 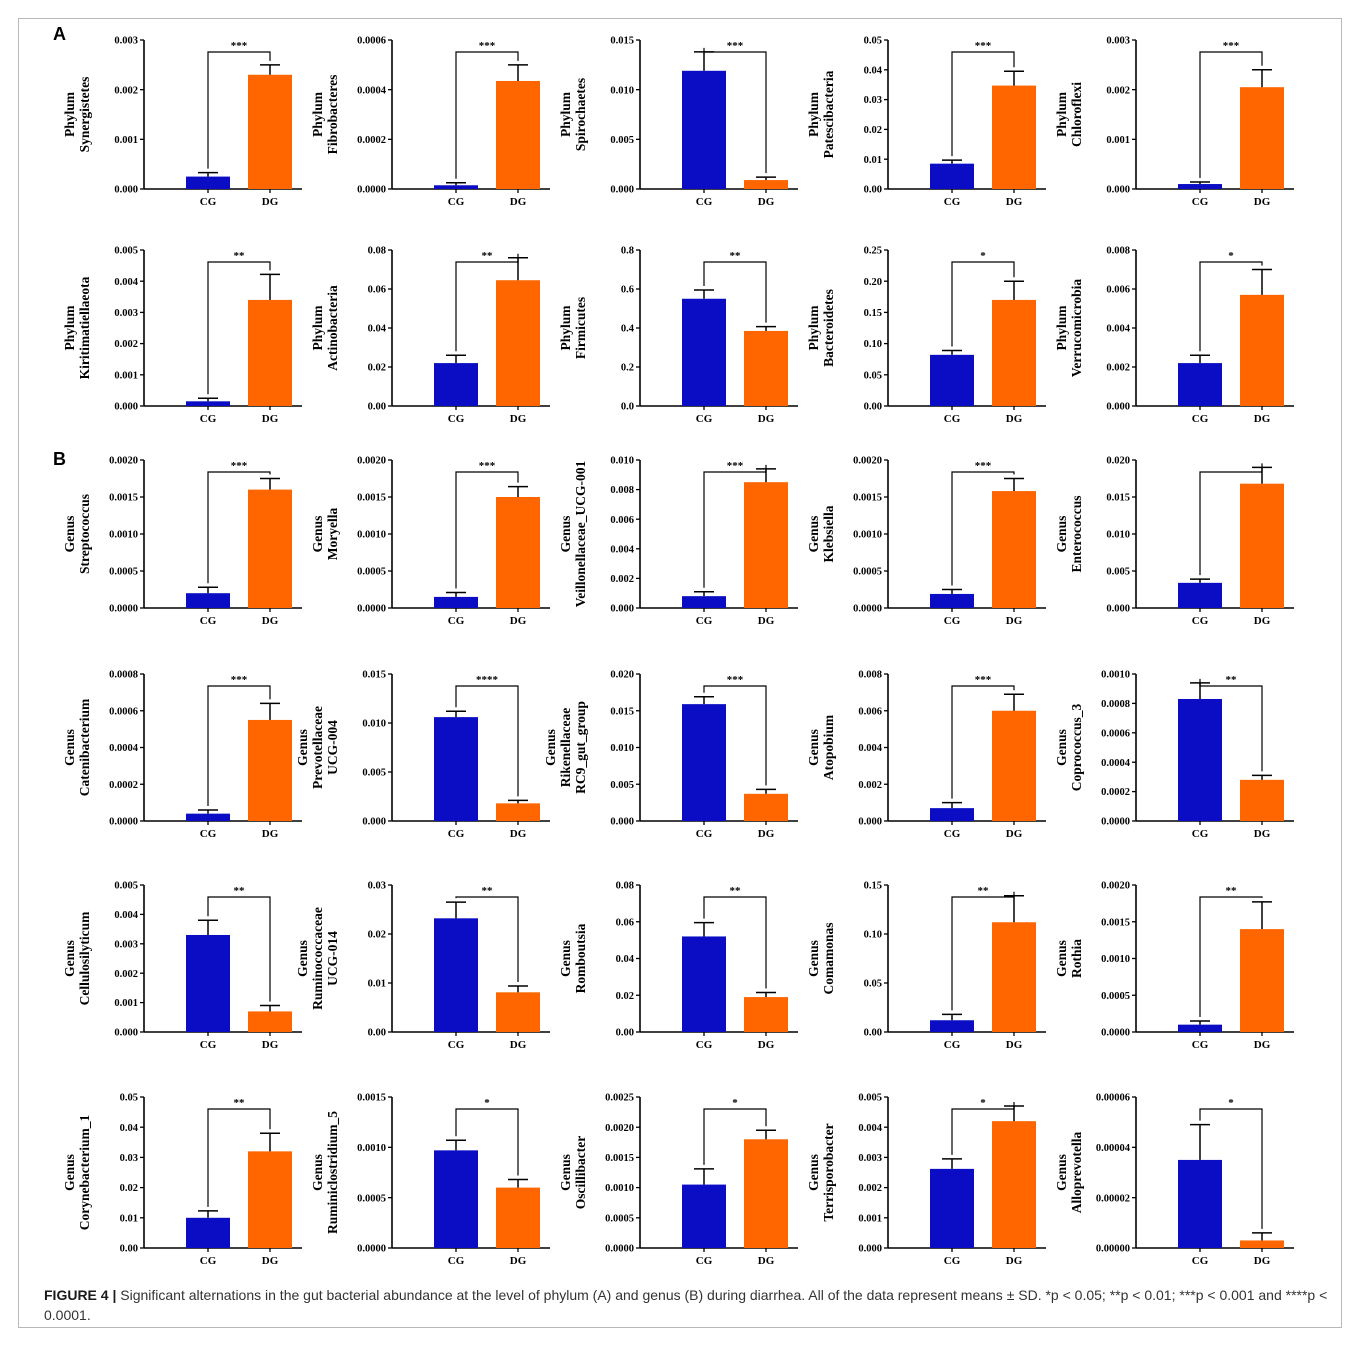 I want to click on y-tick-label: 0.04, so click(x=377, y=329).